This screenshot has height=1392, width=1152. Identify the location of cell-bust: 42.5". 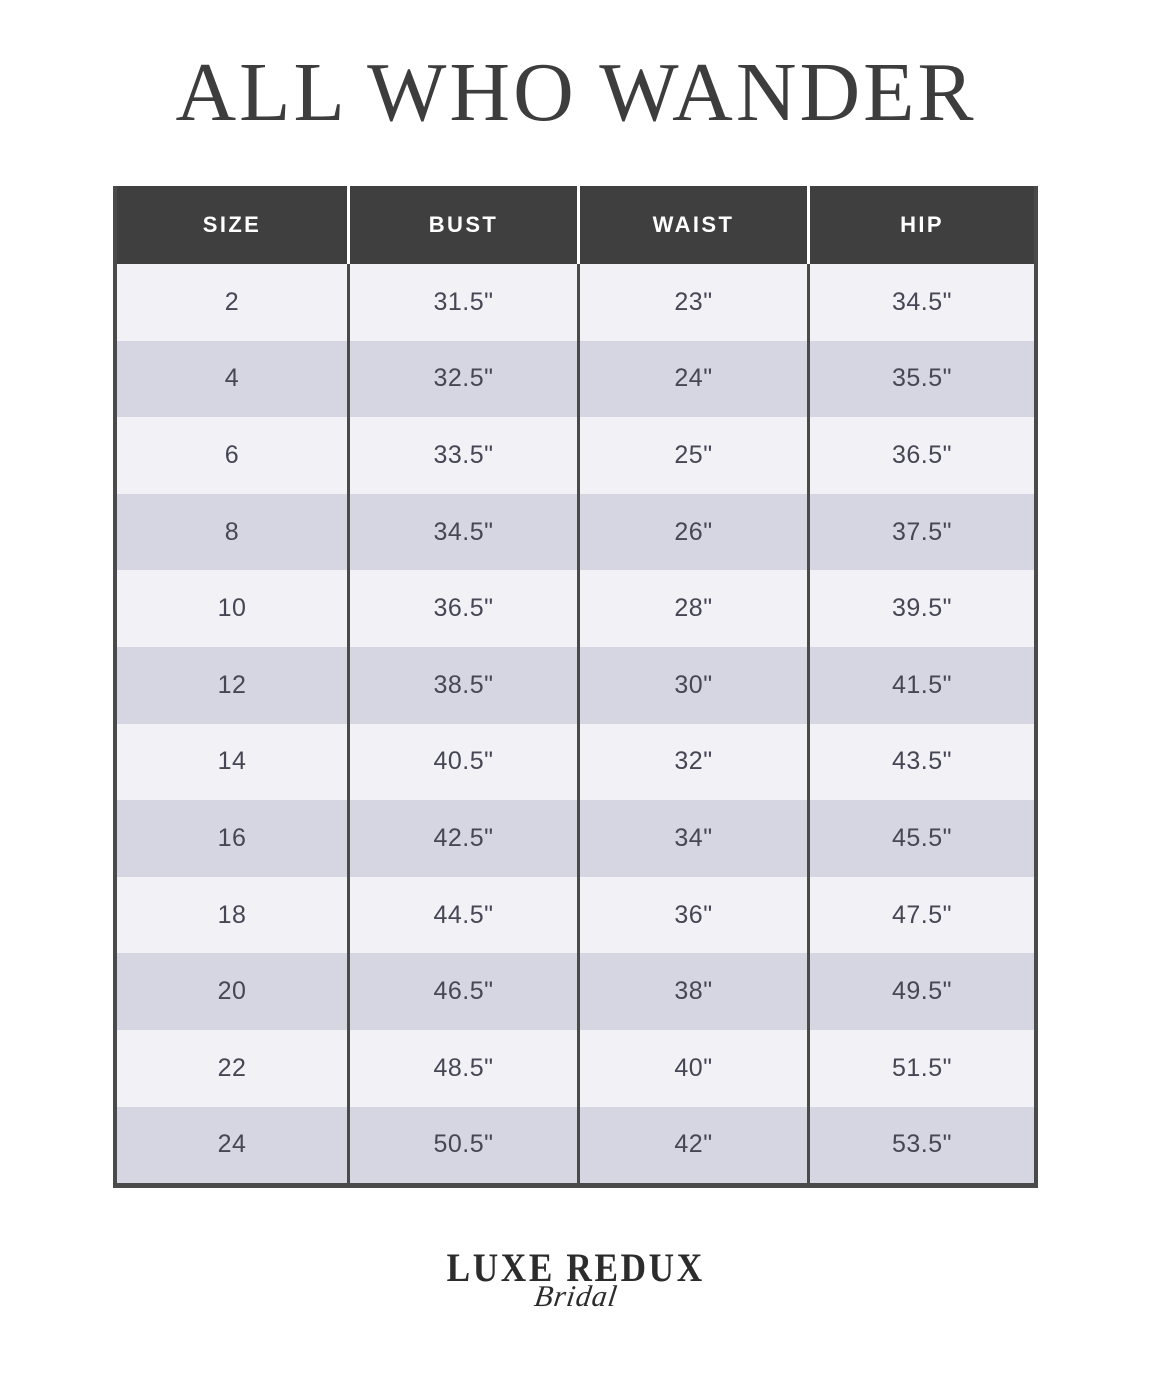
(462, 838).